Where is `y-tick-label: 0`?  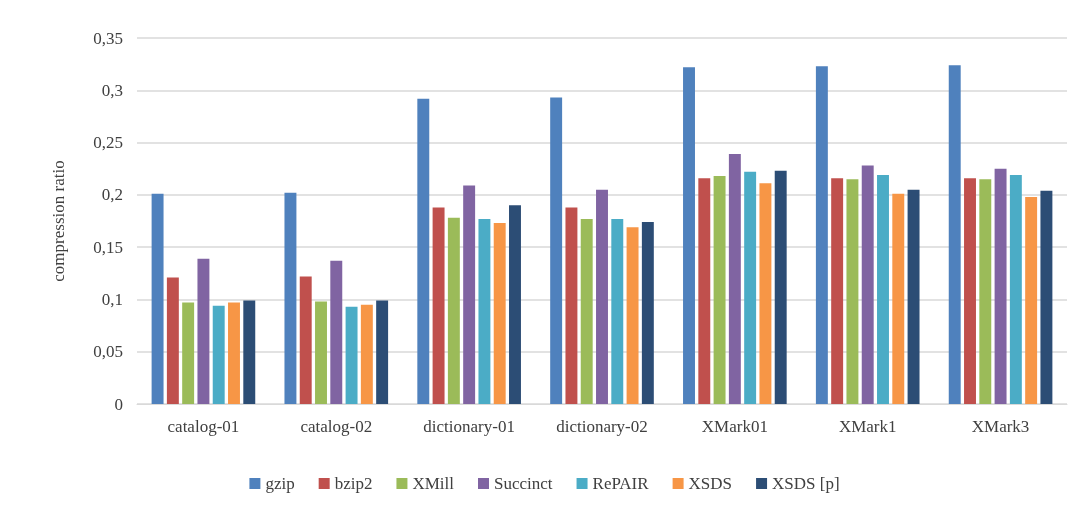
y-tick-label: 0 is located at coordinates (118, 404).